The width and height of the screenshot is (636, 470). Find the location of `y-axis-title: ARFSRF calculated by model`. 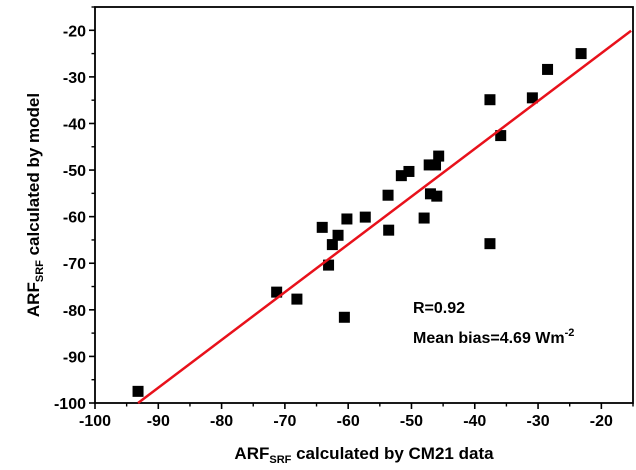

y-axis-title: ARFSRF calculated by model is located at coordinates (35, 205).